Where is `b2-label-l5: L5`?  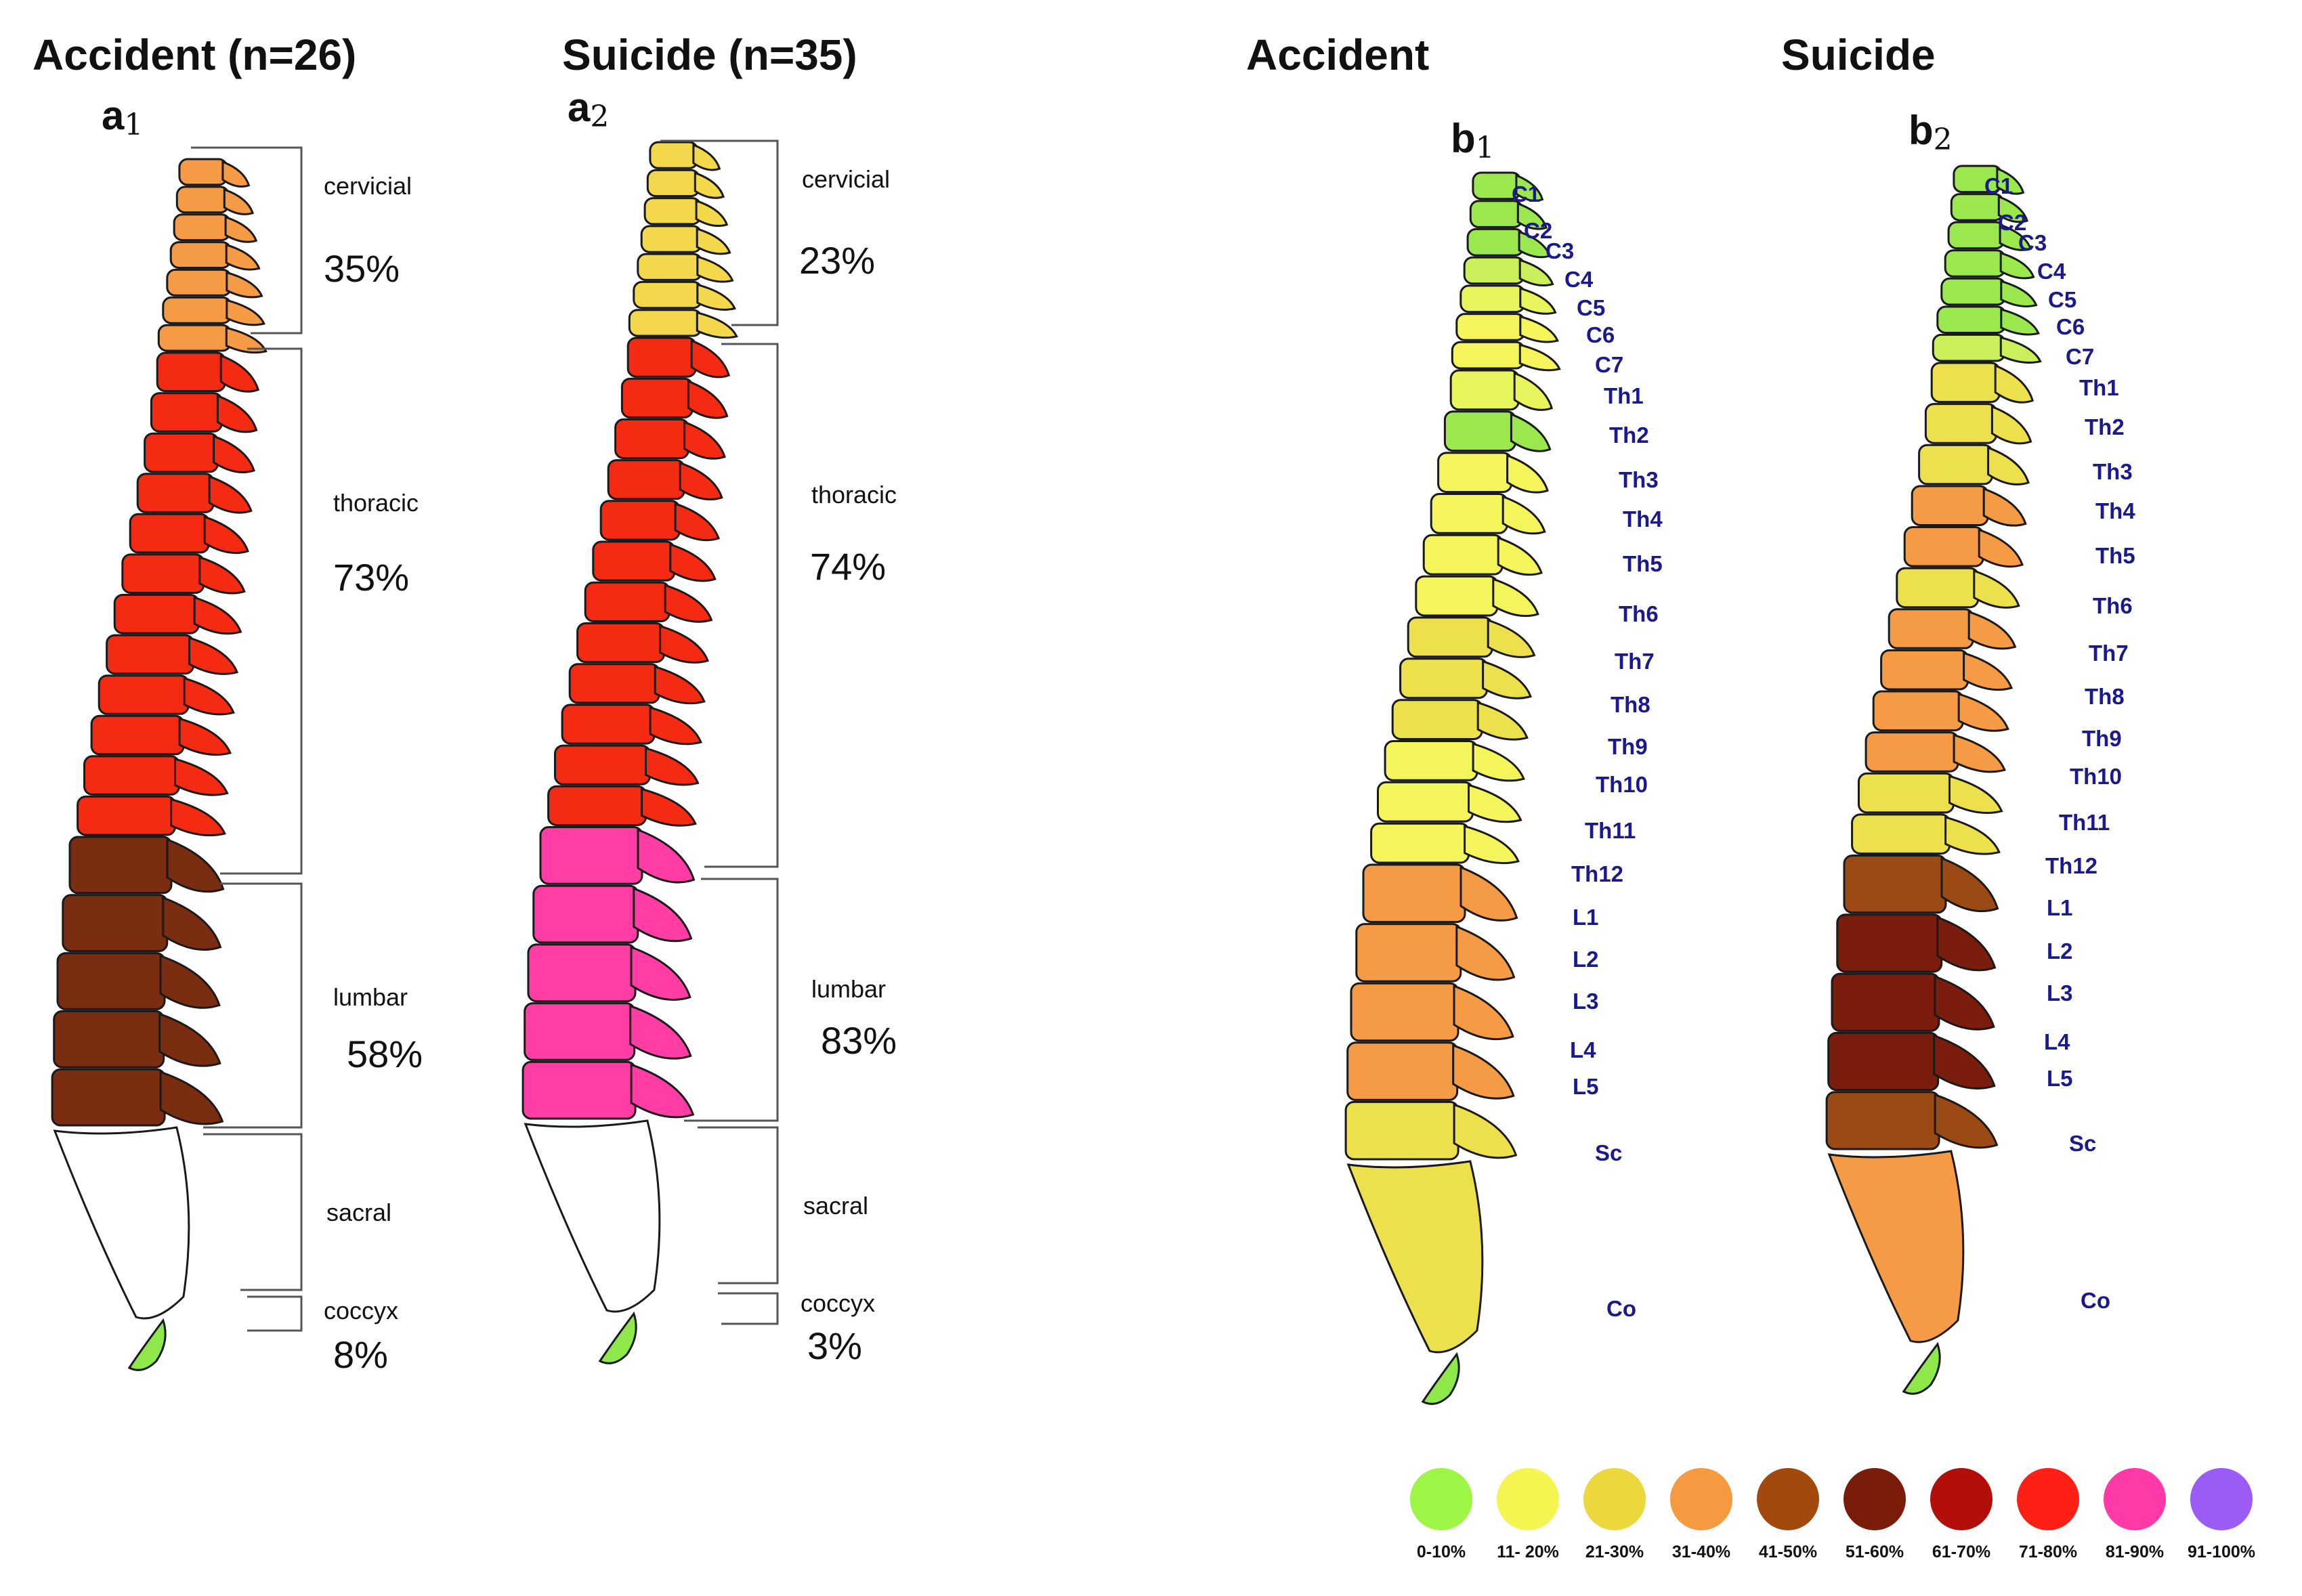 b2-label-l5: L5 is located at coordinates (2060, 1078).